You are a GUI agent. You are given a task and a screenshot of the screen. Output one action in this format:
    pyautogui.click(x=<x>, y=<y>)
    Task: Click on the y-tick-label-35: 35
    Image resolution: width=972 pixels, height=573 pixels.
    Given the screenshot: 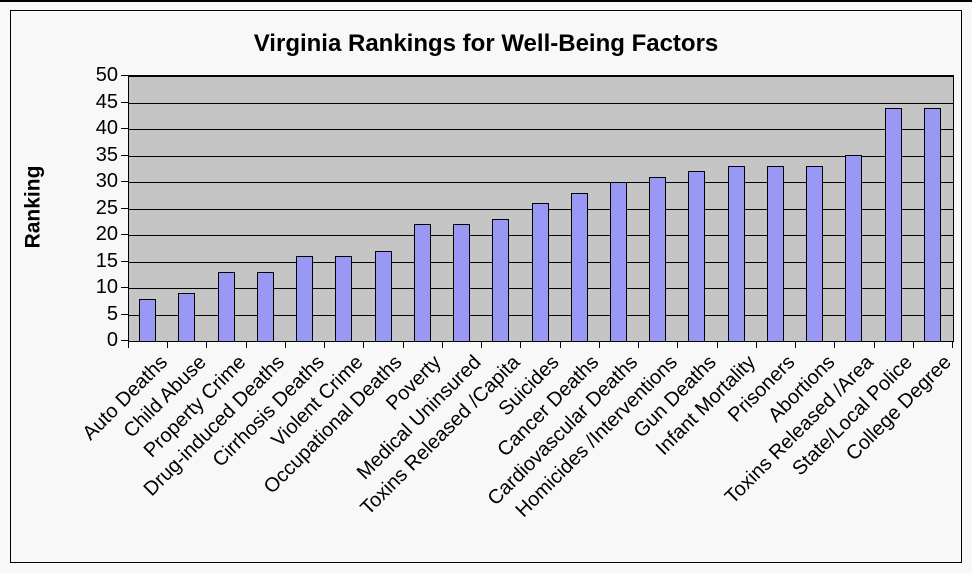 What is the action you would take?
    pyautogui.click(x=106, y=155)
    